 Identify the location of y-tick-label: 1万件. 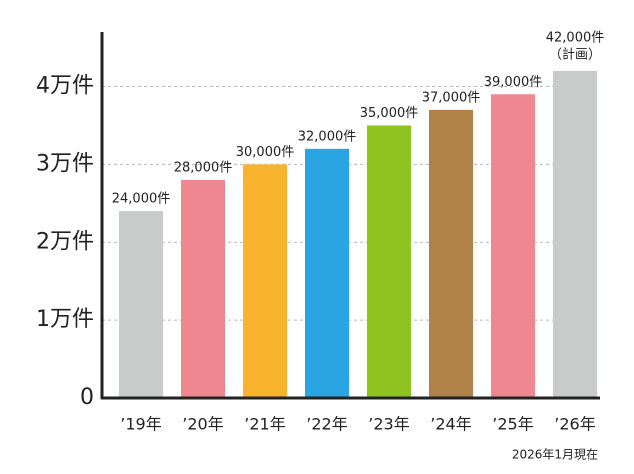
(65, 319).